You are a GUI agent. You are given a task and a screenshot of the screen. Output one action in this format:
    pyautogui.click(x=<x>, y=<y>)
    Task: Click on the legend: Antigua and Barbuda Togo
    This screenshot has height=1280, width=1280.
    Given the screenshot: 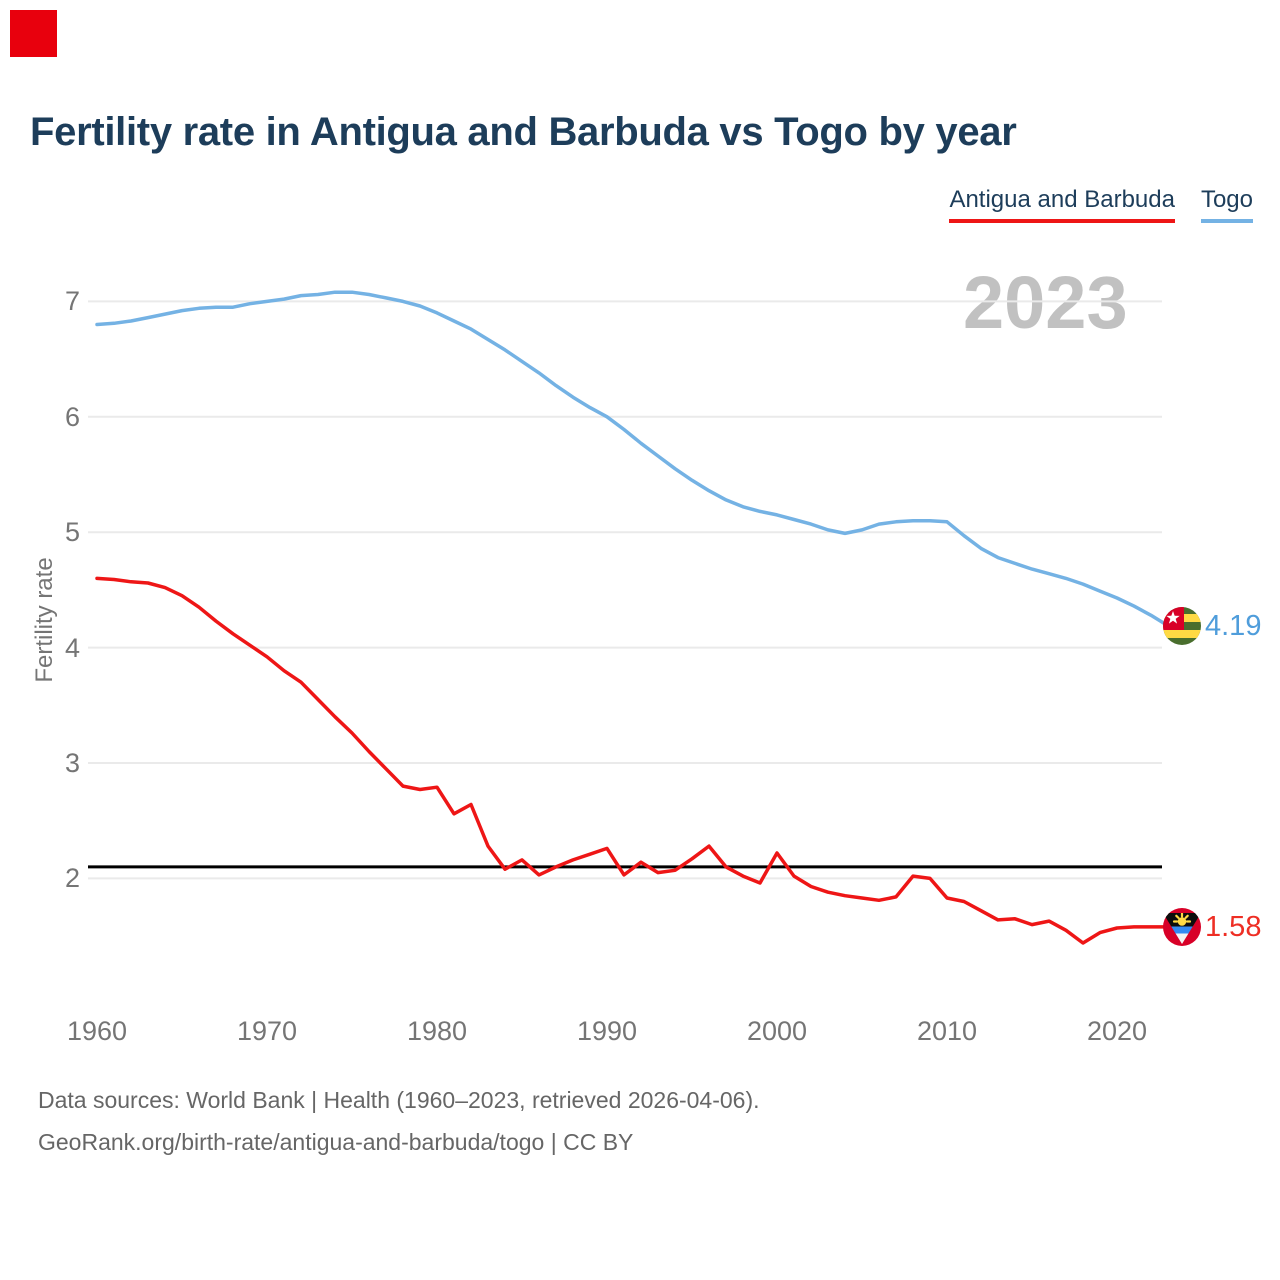 What is the action you would take?
    pyautogui.click(x=1101, y=204)
    